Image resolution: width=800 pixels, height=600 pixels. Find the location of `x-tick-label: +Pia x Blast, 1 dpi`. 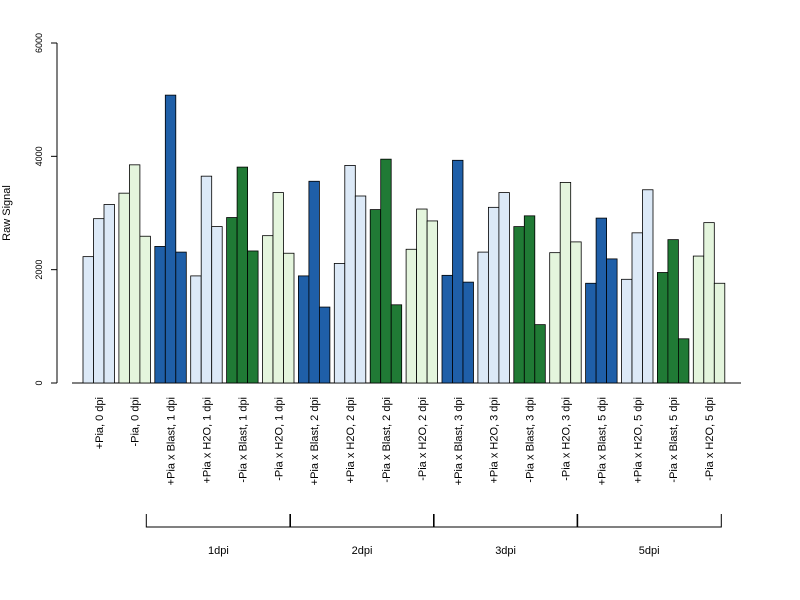

x-tick-label: +Pia x Blast, 1 dpi is located at coordinates (172, 441).